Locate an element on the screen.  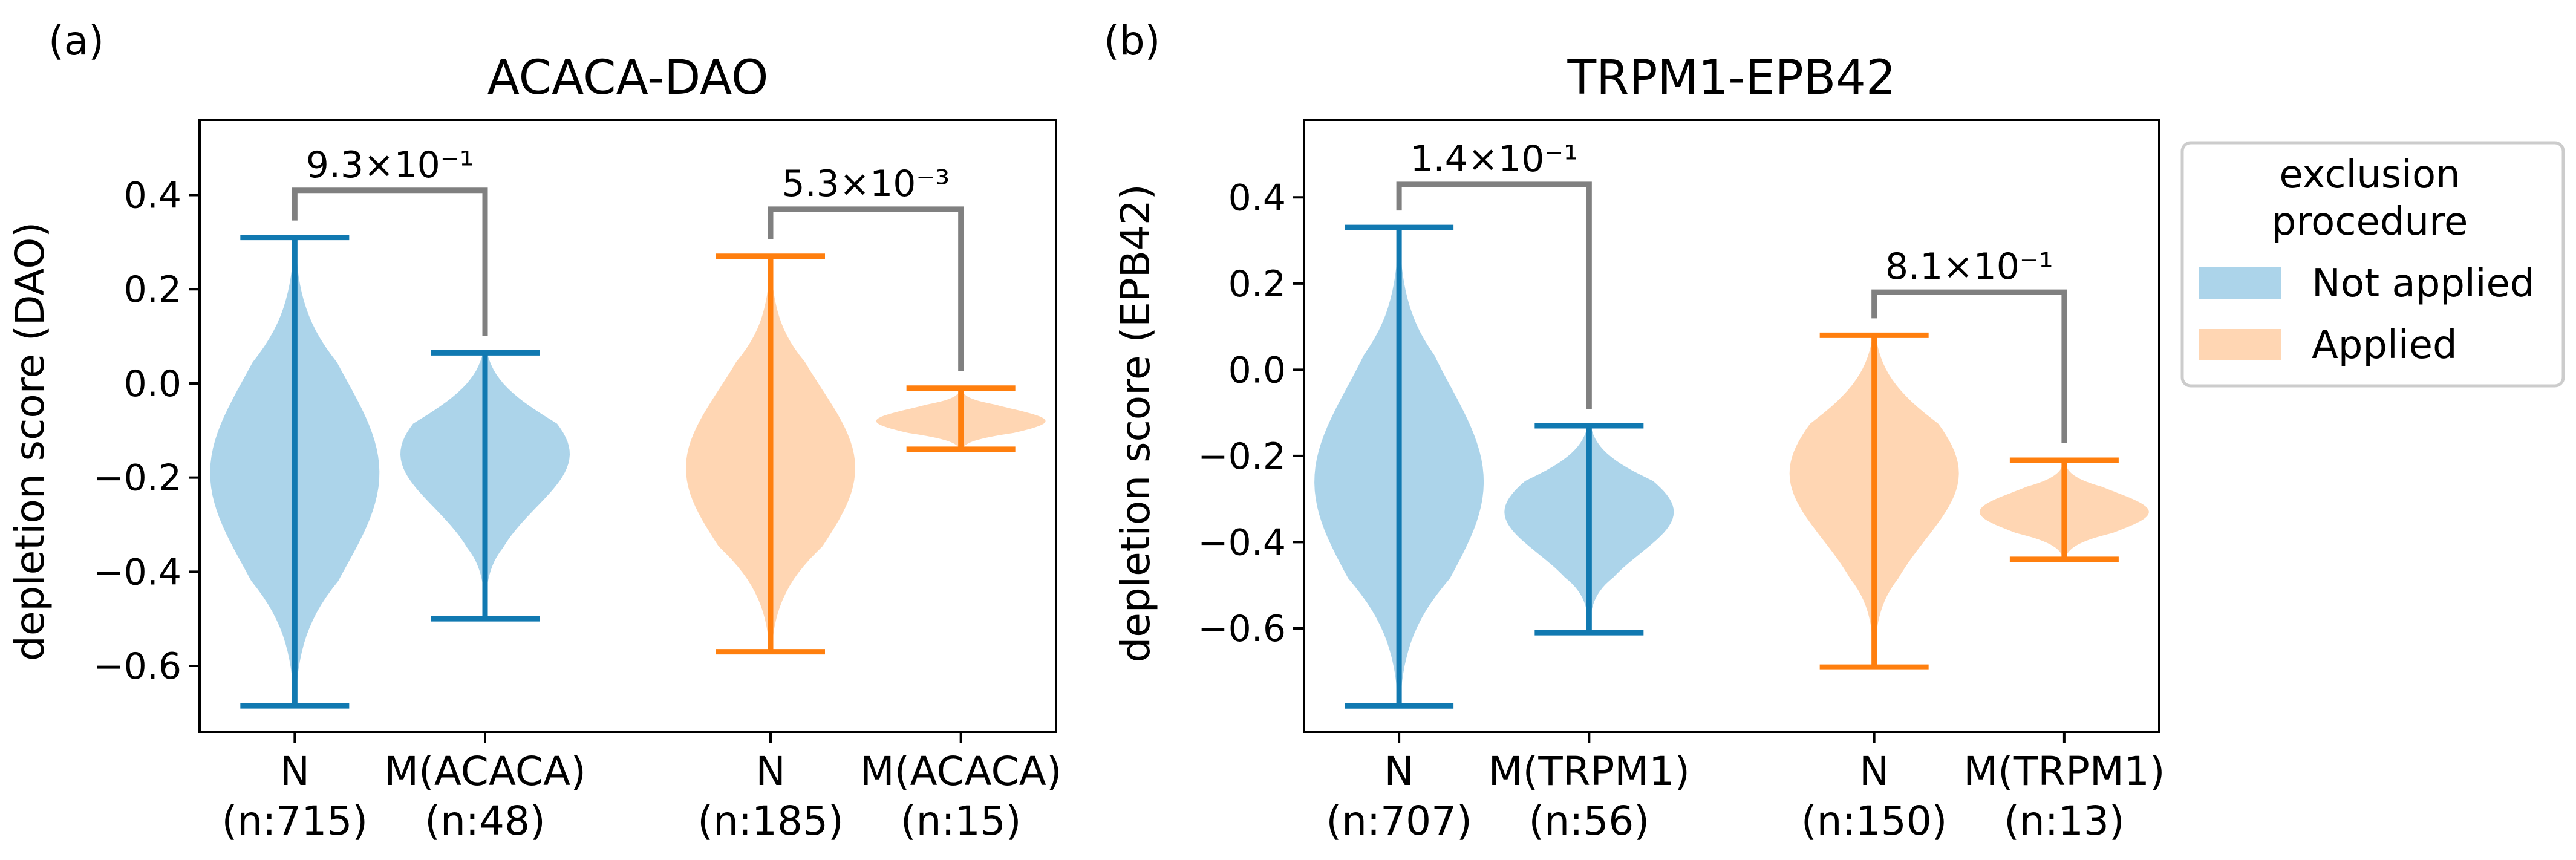
pvalue-label: 5.3×10⁻³ is located at coordinates (865, 184).